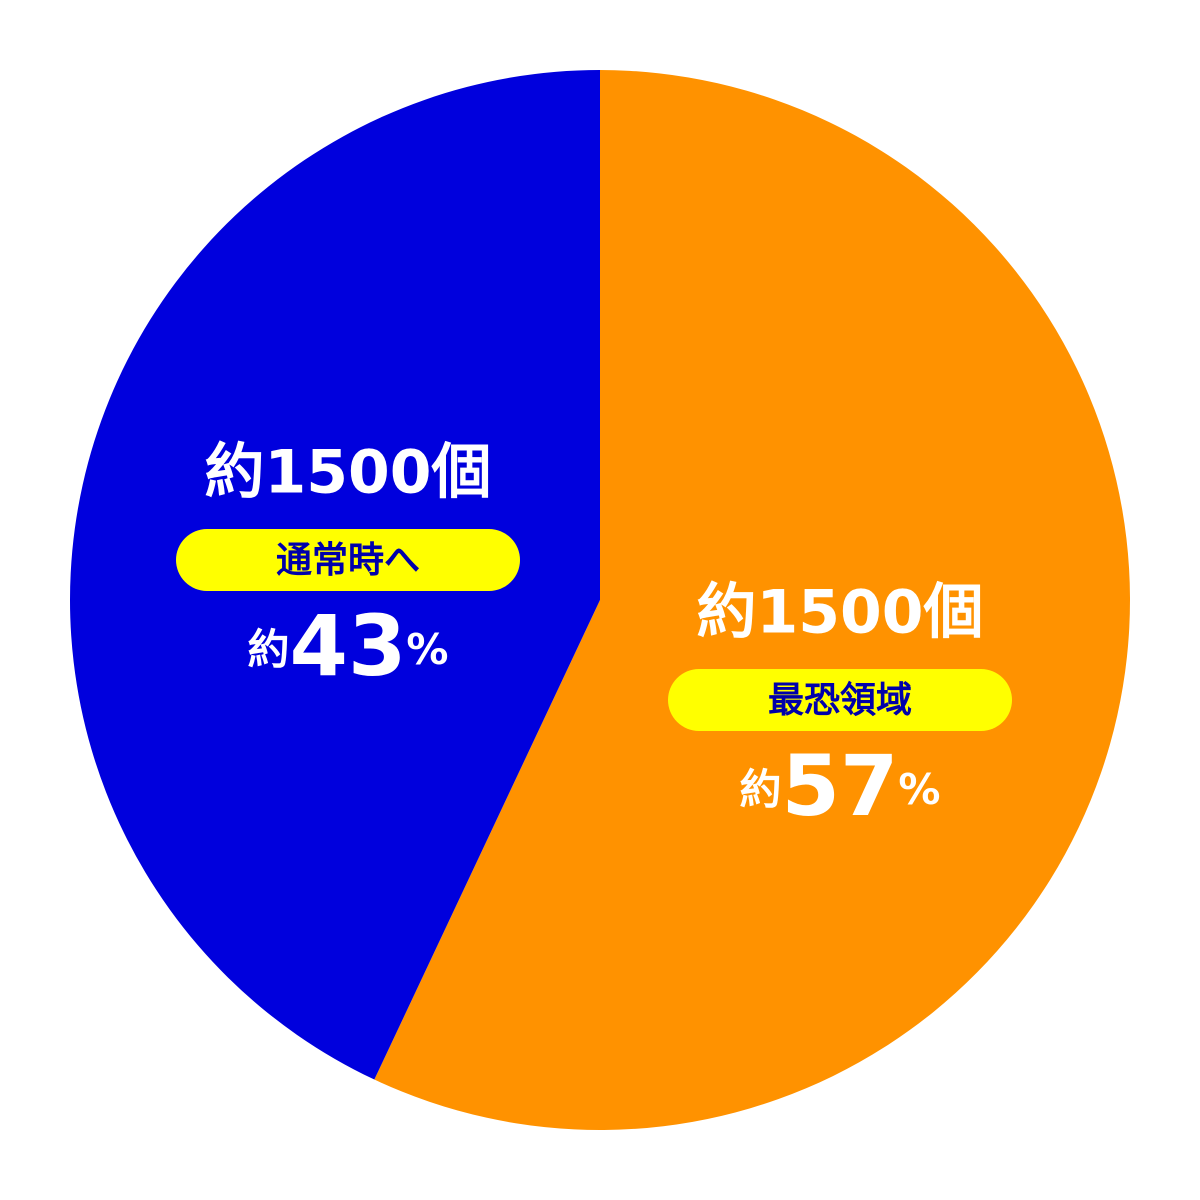 The width and height of the screenshot is (1200, 1200). I want to click on value-label: 約57%, so click(839, 786).